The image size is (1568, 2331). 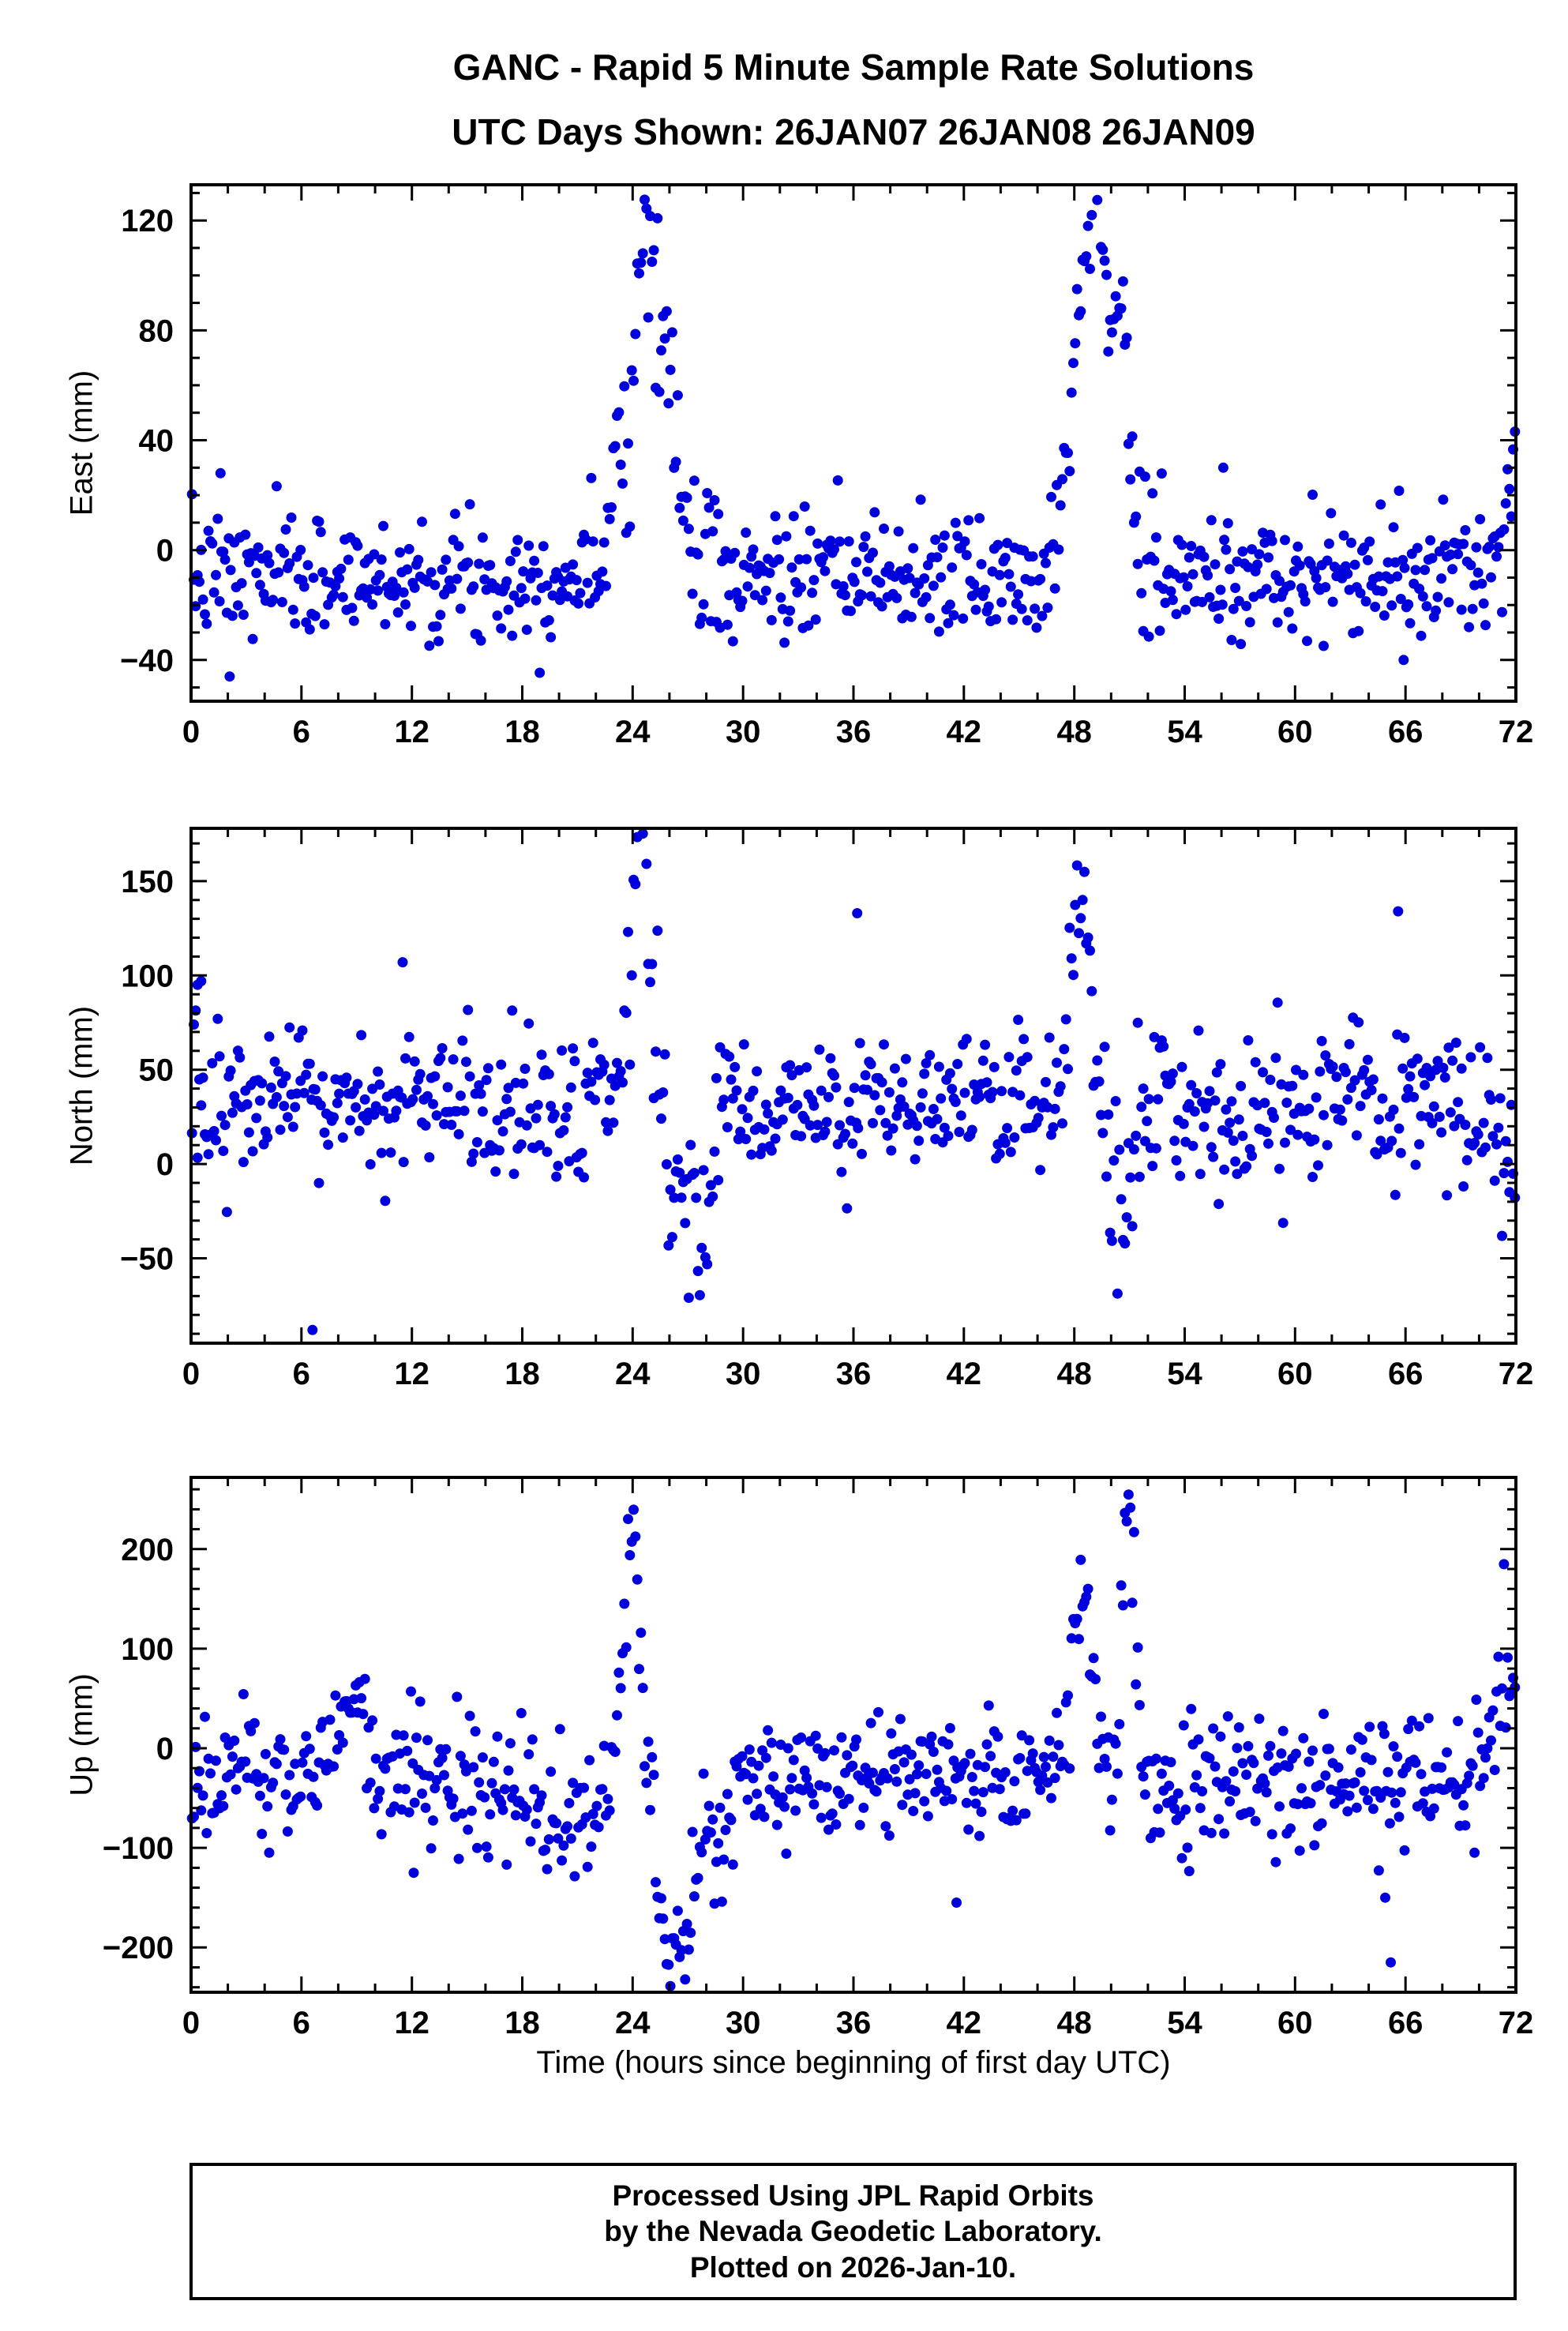 I want to click on footer-line-1: Processed Using JPL Rapid Orbits, so click(x=853, y=2196).